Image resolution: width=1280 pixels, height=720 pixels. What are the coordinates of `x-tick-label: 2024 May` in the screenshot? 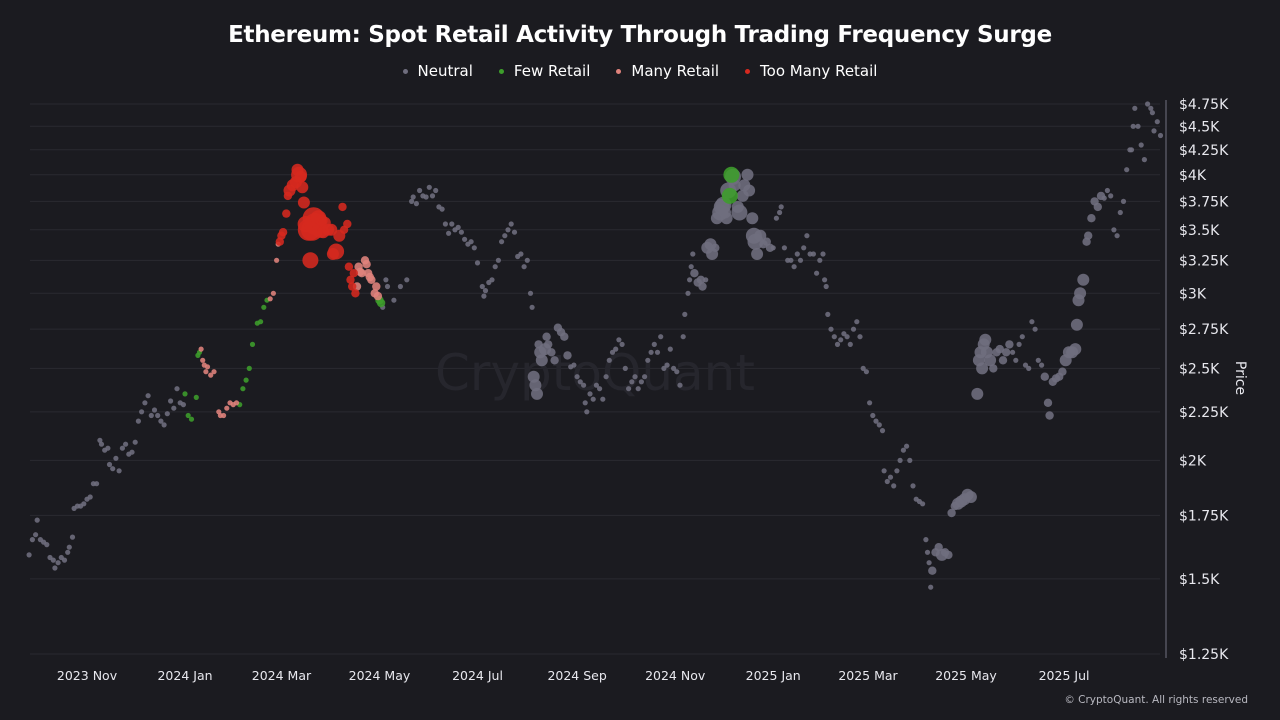 It's located at (380, 675).